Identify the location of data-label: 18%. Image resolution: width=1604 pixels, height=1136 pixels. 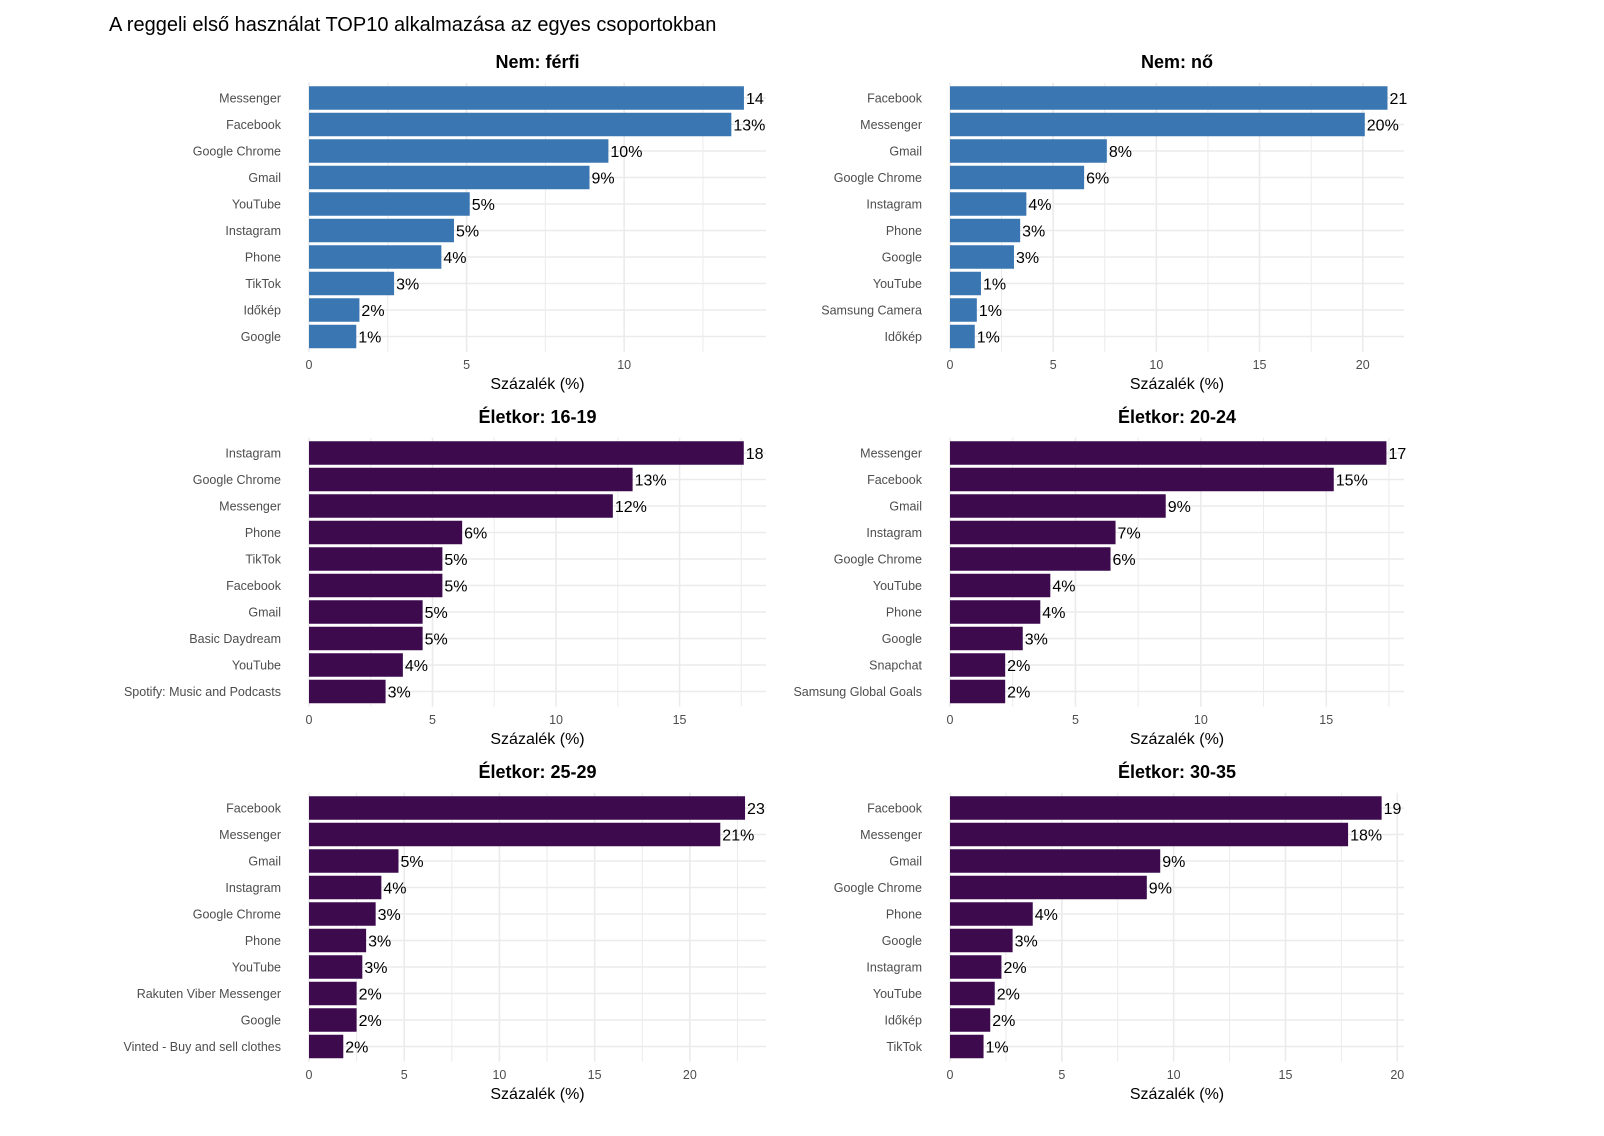
(1366, 836).